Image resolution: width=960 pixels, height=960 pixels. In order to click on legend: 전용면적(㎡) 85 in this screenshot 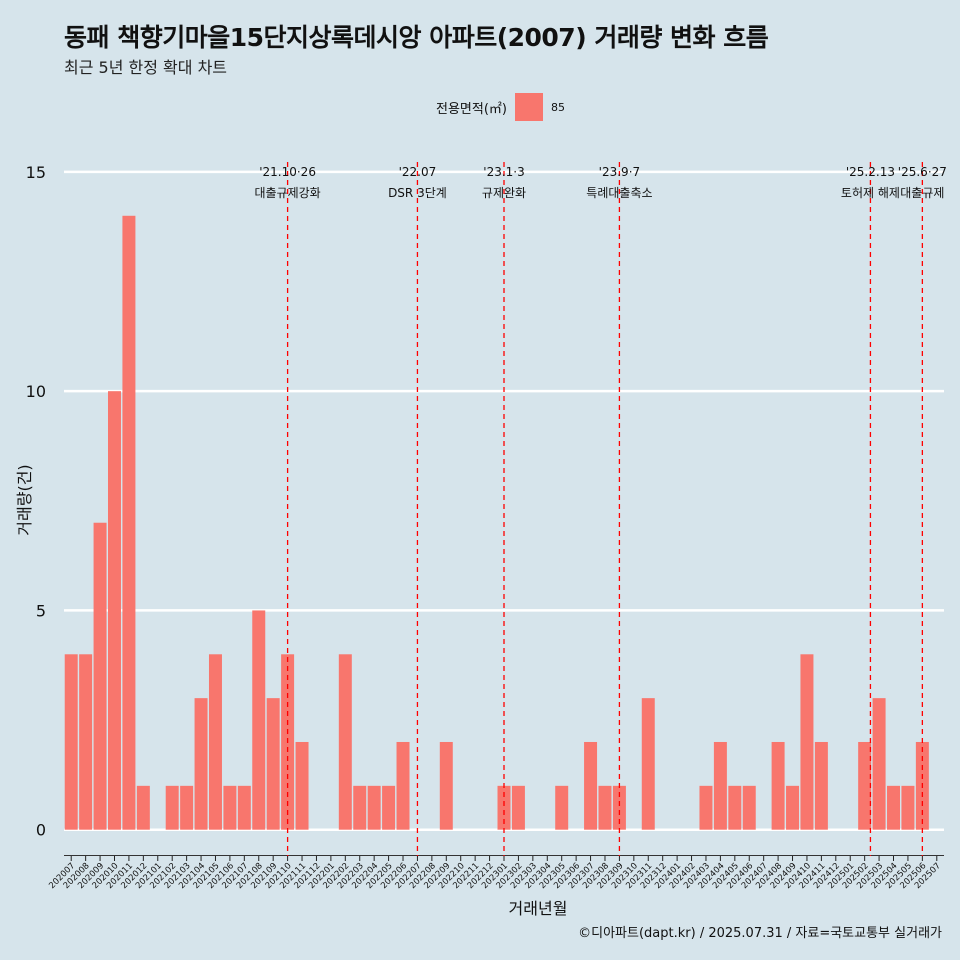, I will do `click(500, 107)`.